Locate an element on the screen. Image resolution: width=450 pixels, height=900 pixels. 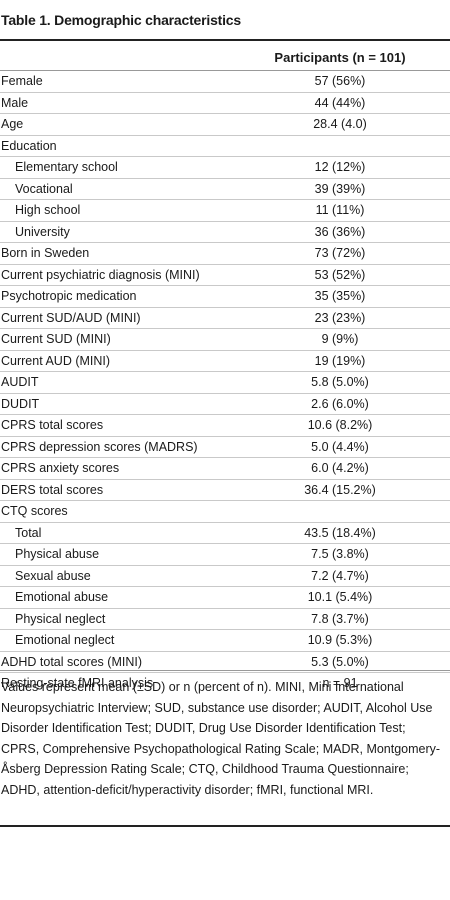
row-value: 36.4 (15.2%) is located at coordinates (340, 489).